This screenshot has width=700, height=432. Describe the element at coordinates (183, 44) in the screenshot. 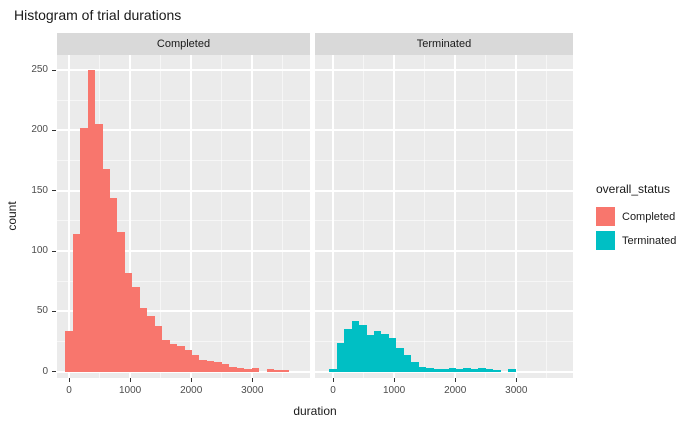

I see `facet-strip-completed: Completed` at that location.